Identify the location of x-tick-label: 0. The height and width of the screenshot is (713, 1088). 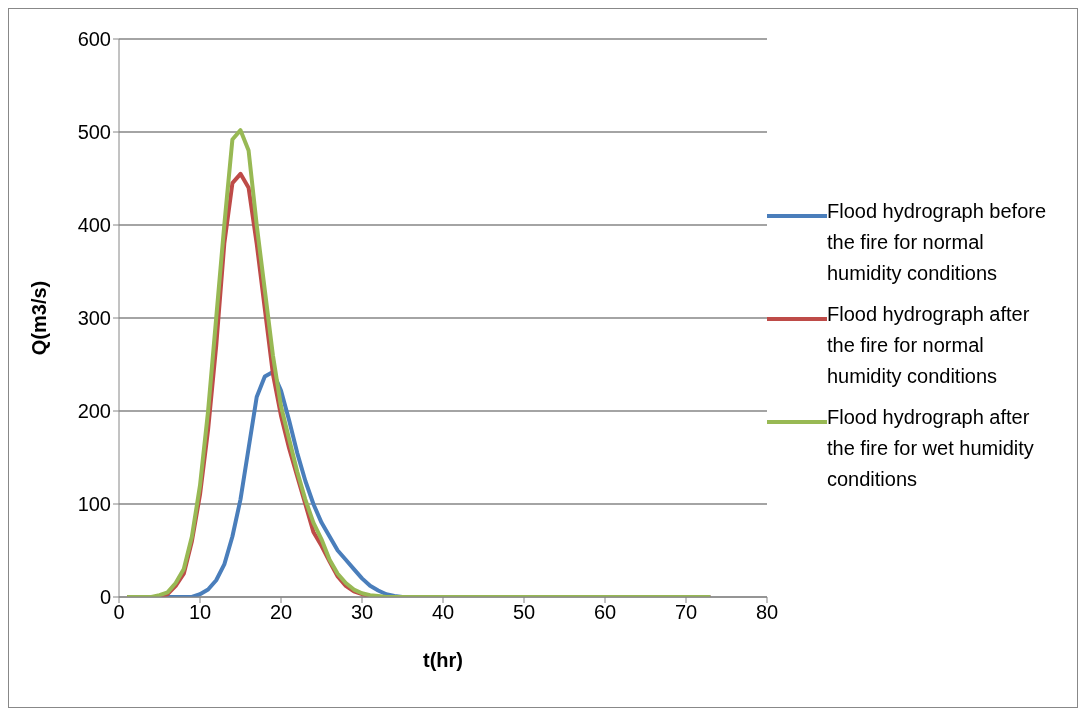
(119, 612).